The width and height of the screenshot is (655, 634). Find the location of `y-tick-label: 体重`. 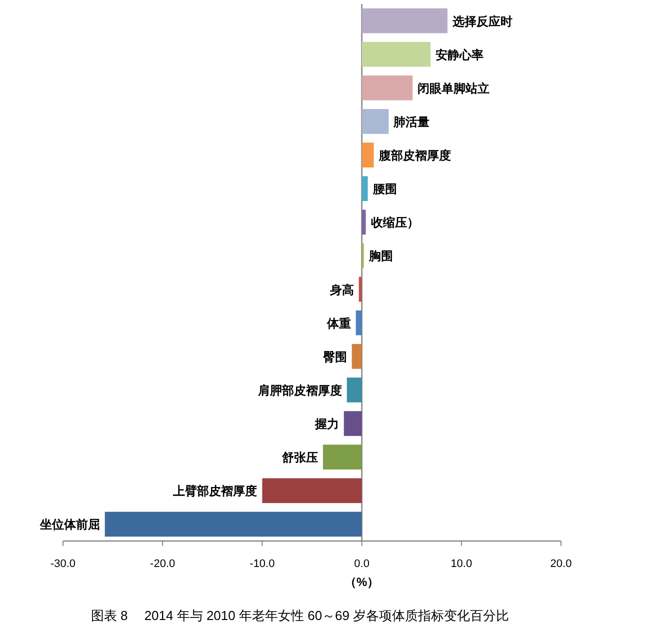

y-tick-label: 体重 is located at coordinates (338, 323).